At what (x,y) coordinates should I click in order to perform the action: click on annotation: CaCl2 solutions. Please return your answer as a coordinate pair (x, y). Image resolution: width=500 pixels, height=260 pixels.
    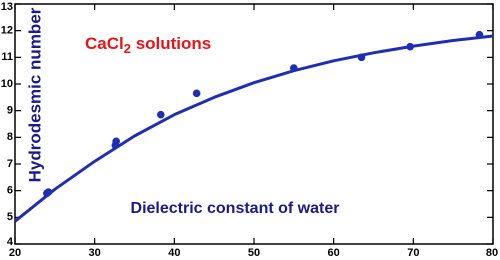
    Looking at the image, I should click on (148, 45).